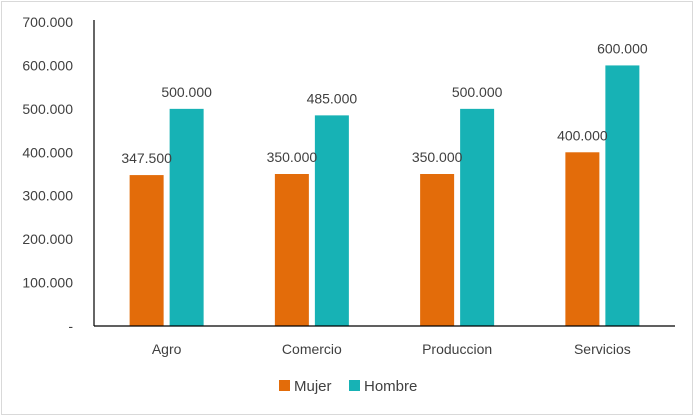  Describe the element at coordinates (70, 326) in the screenshot. I see `y-tick-label: -` at that location.